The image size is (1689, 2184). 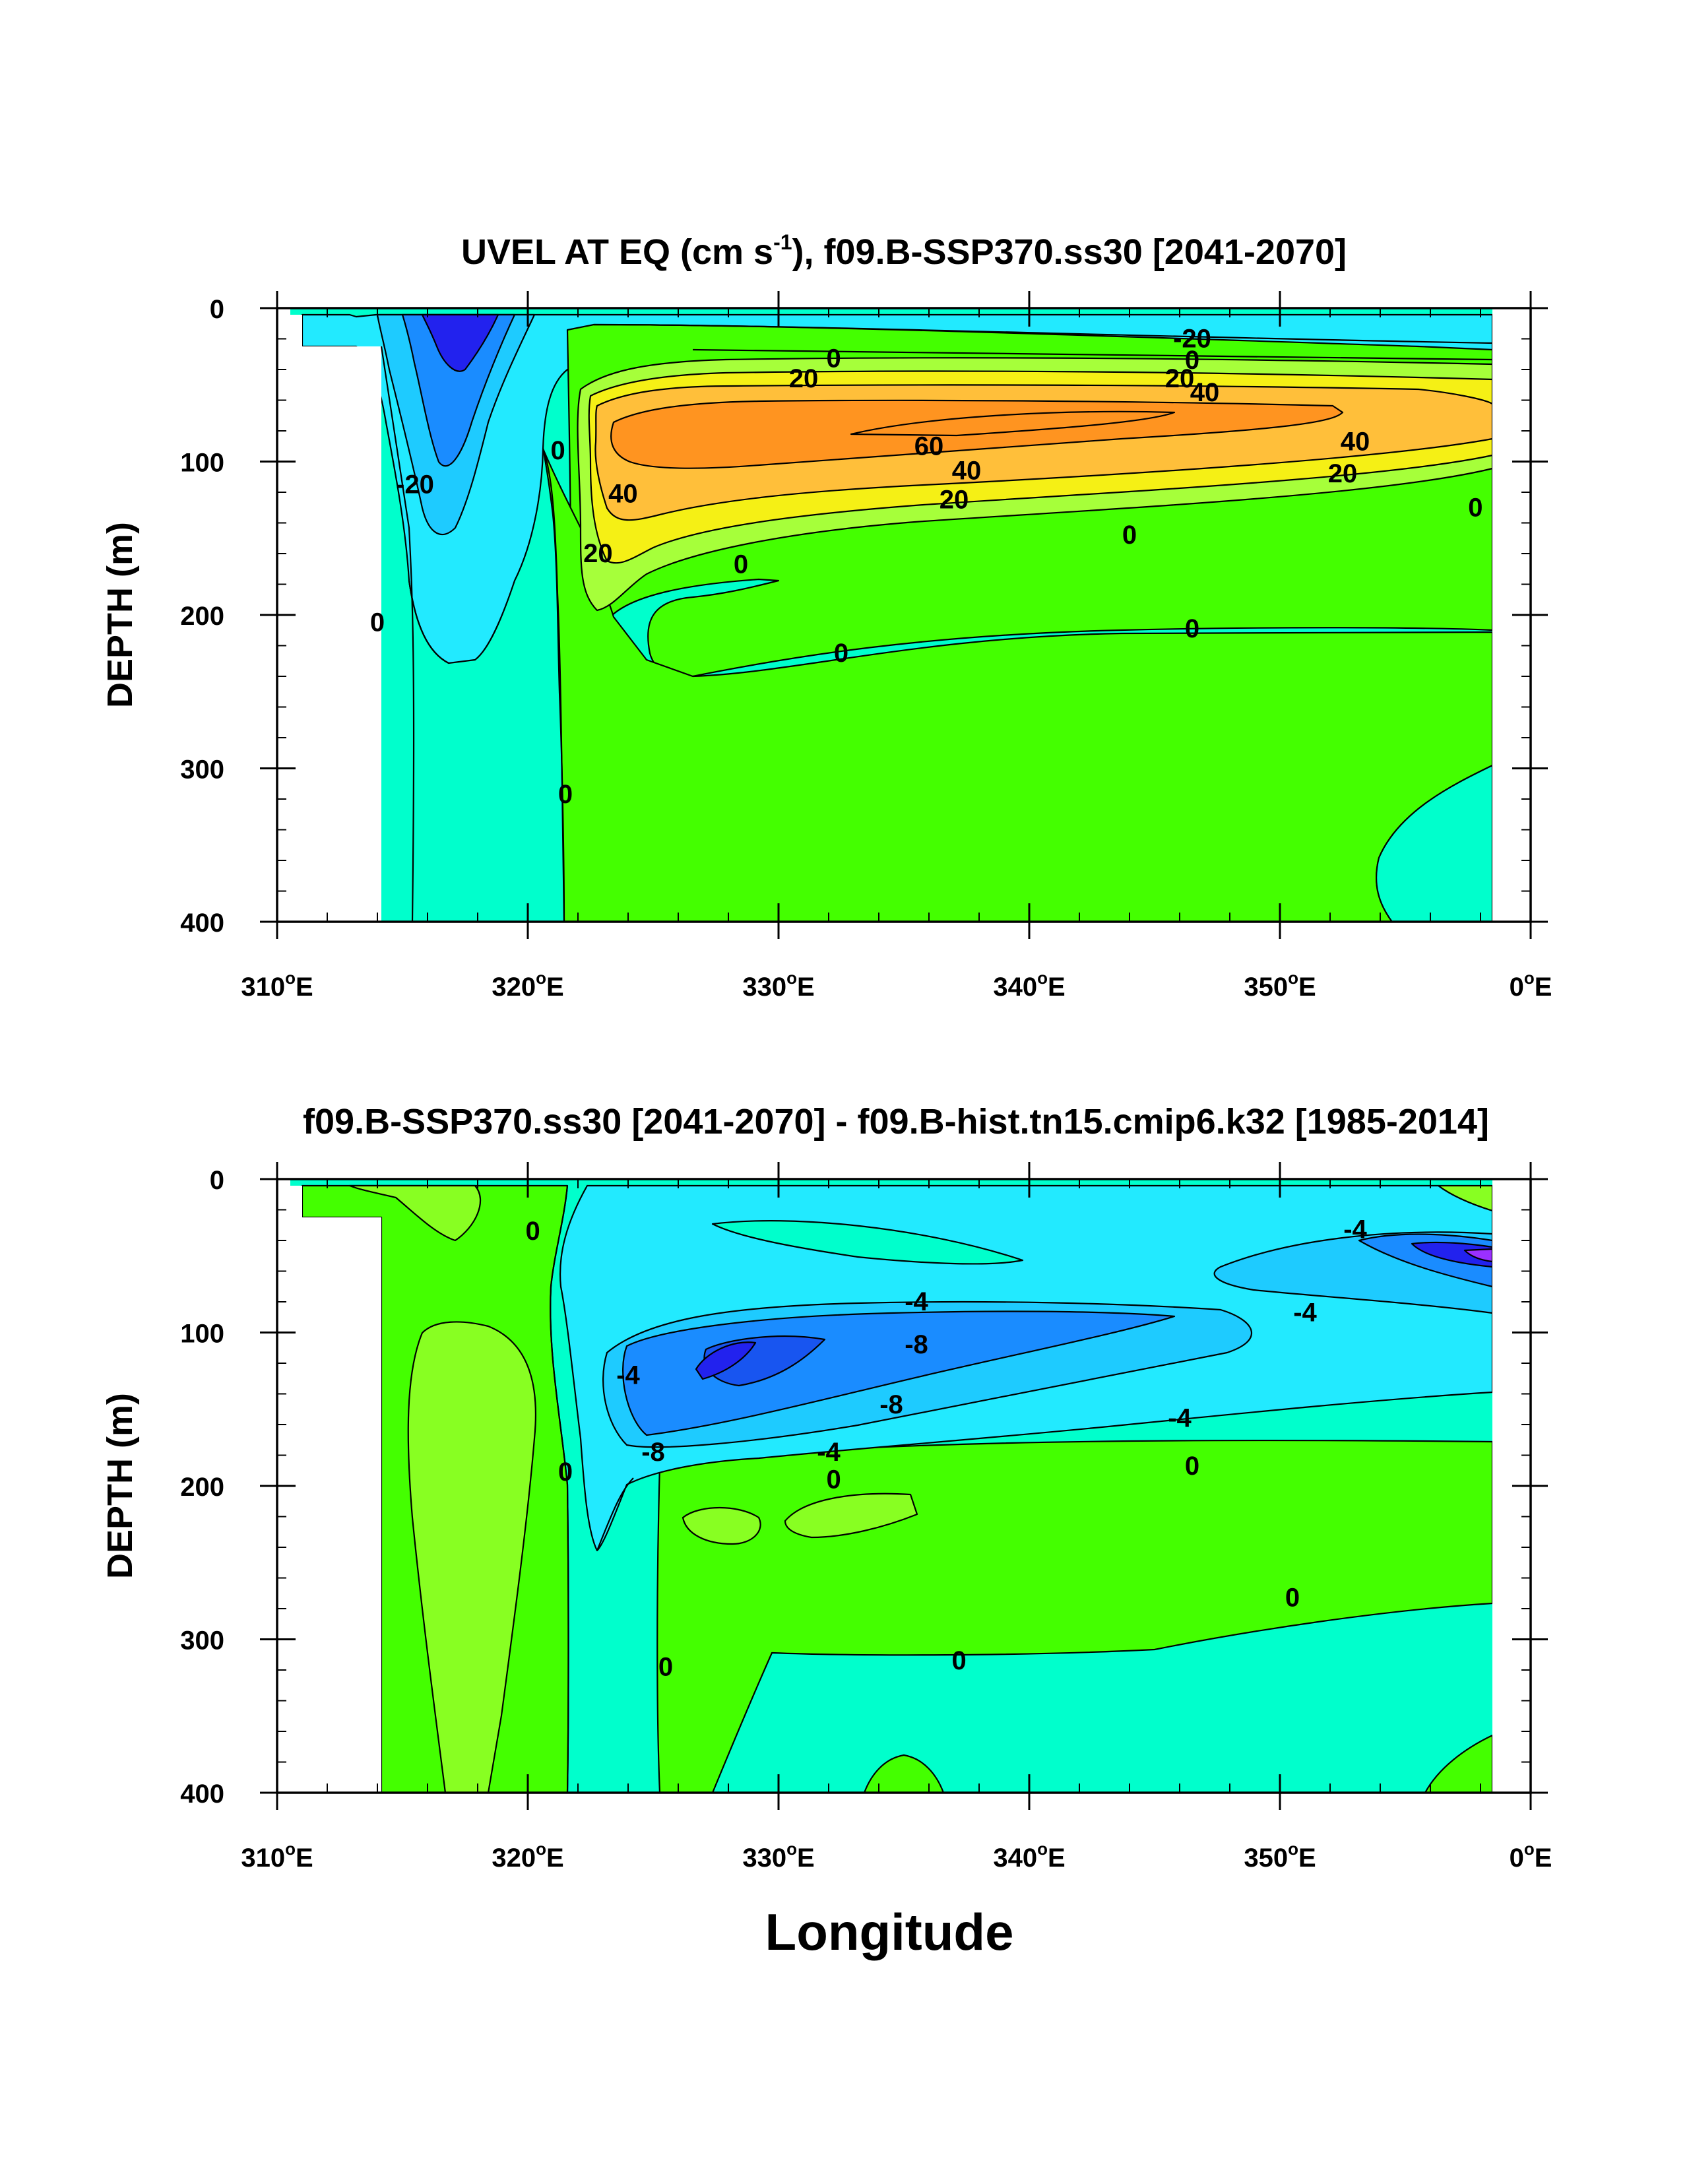 I want to click on panel2-y-axis-label: DEPTH (m), so click(x=120, y=1486).